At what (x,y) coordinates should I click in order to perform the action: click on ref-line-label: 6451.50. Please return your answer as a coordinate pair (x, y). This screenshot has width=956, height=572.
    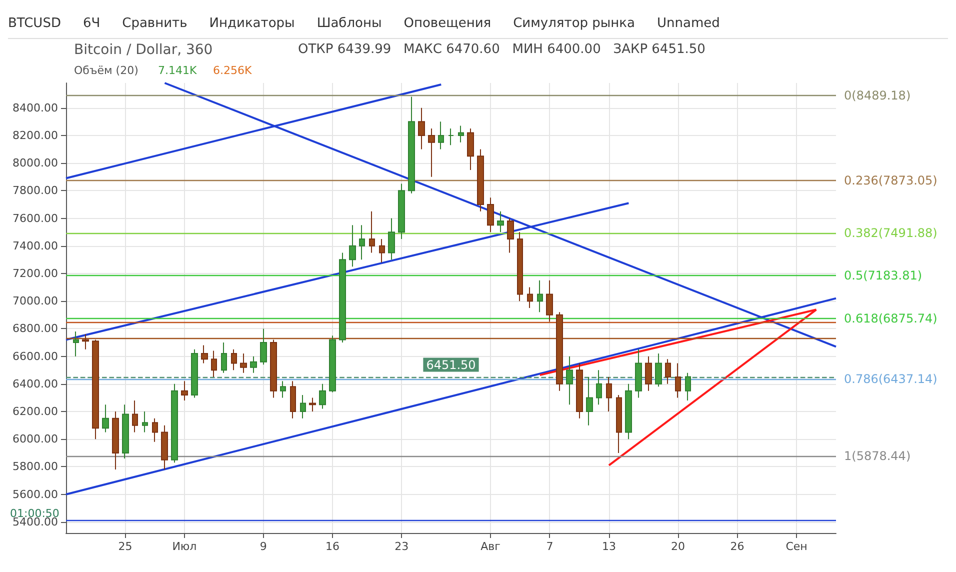
    Looking at the image, I should click on (451, 365).